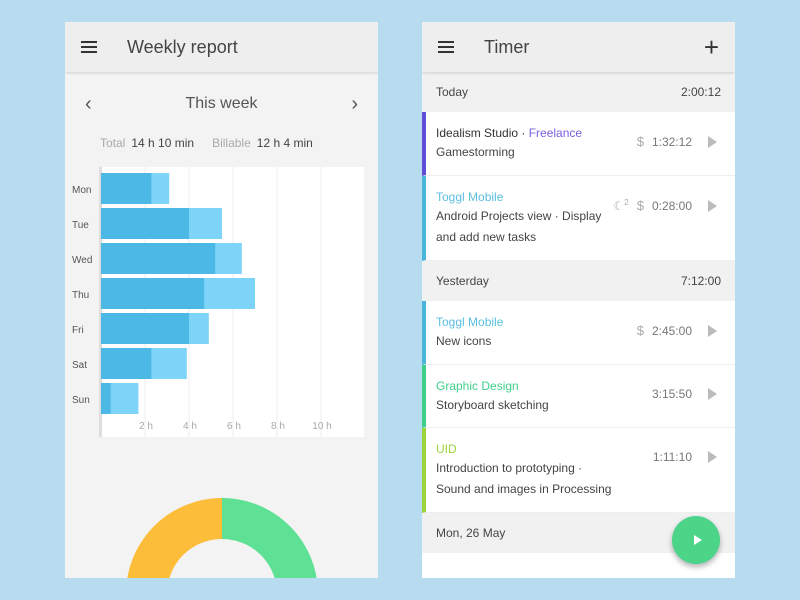 This screenshot has width=800, height=600. Describe the element at coordinates (555, 133) in the screenshot. I see `project-name: Freelance` at that location.